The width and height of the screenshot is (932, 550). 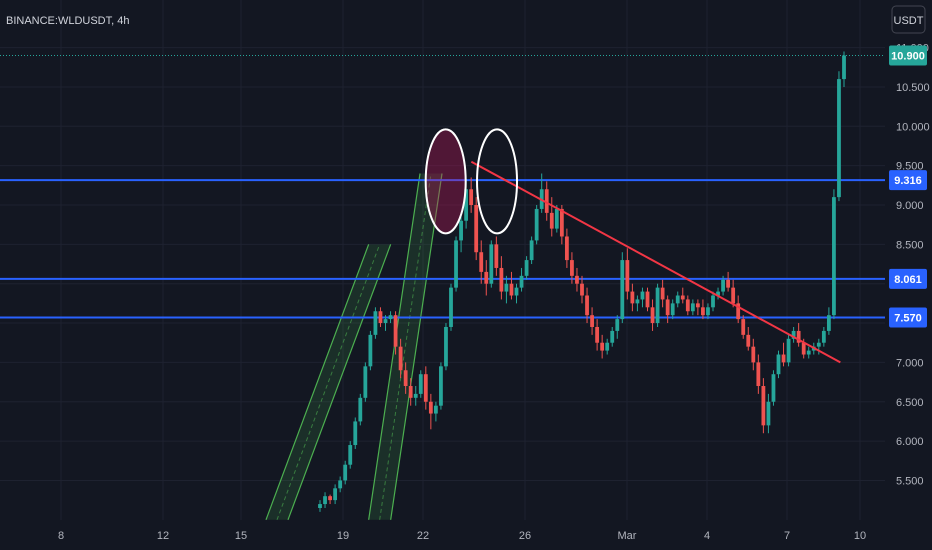 I want to click on time-axis: 8 12 15 19 22 26 Mar 4 7 10, so click(x=462, y=536).